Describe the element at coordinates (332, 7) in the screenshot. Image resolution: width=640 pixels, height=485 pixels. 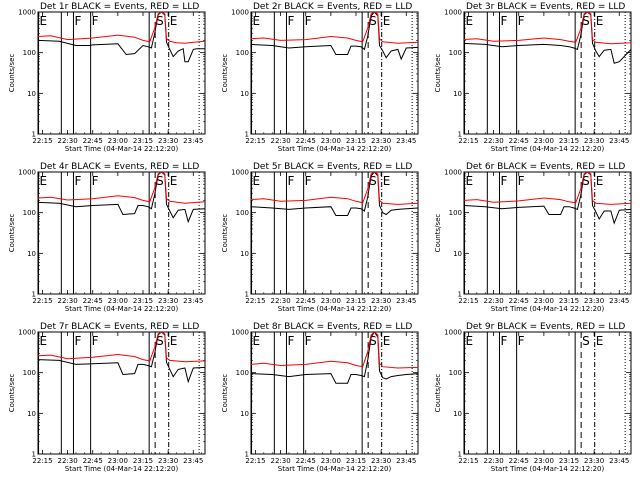
I see `panel-title: Det 2r BLACK = Events, RED = LLD` at that location.